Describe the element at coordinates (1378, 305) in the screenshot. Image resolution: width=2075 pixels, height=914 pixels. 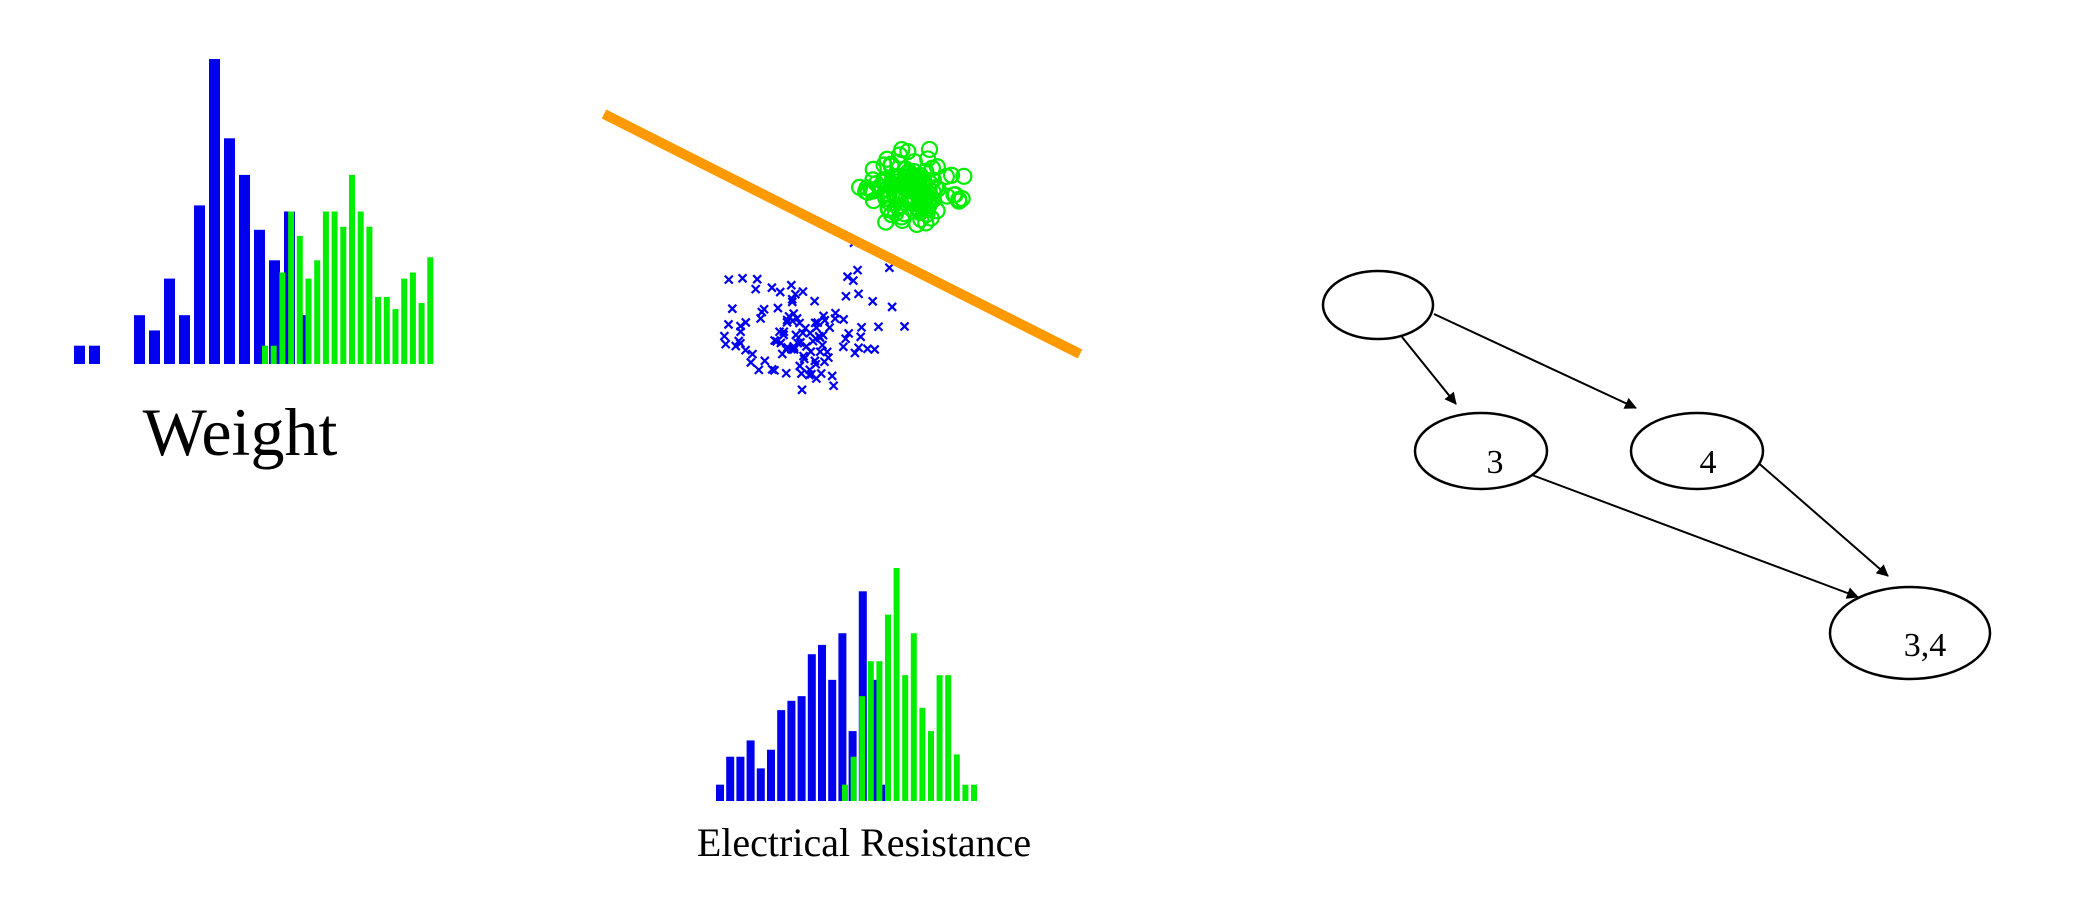
I see `node-root` at that location.